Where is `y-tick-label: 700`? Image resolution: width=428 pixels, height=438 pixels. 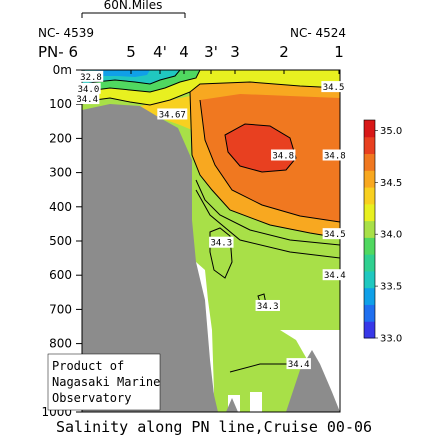 y-tick-label: 700 is located at coordinates (60, 309).